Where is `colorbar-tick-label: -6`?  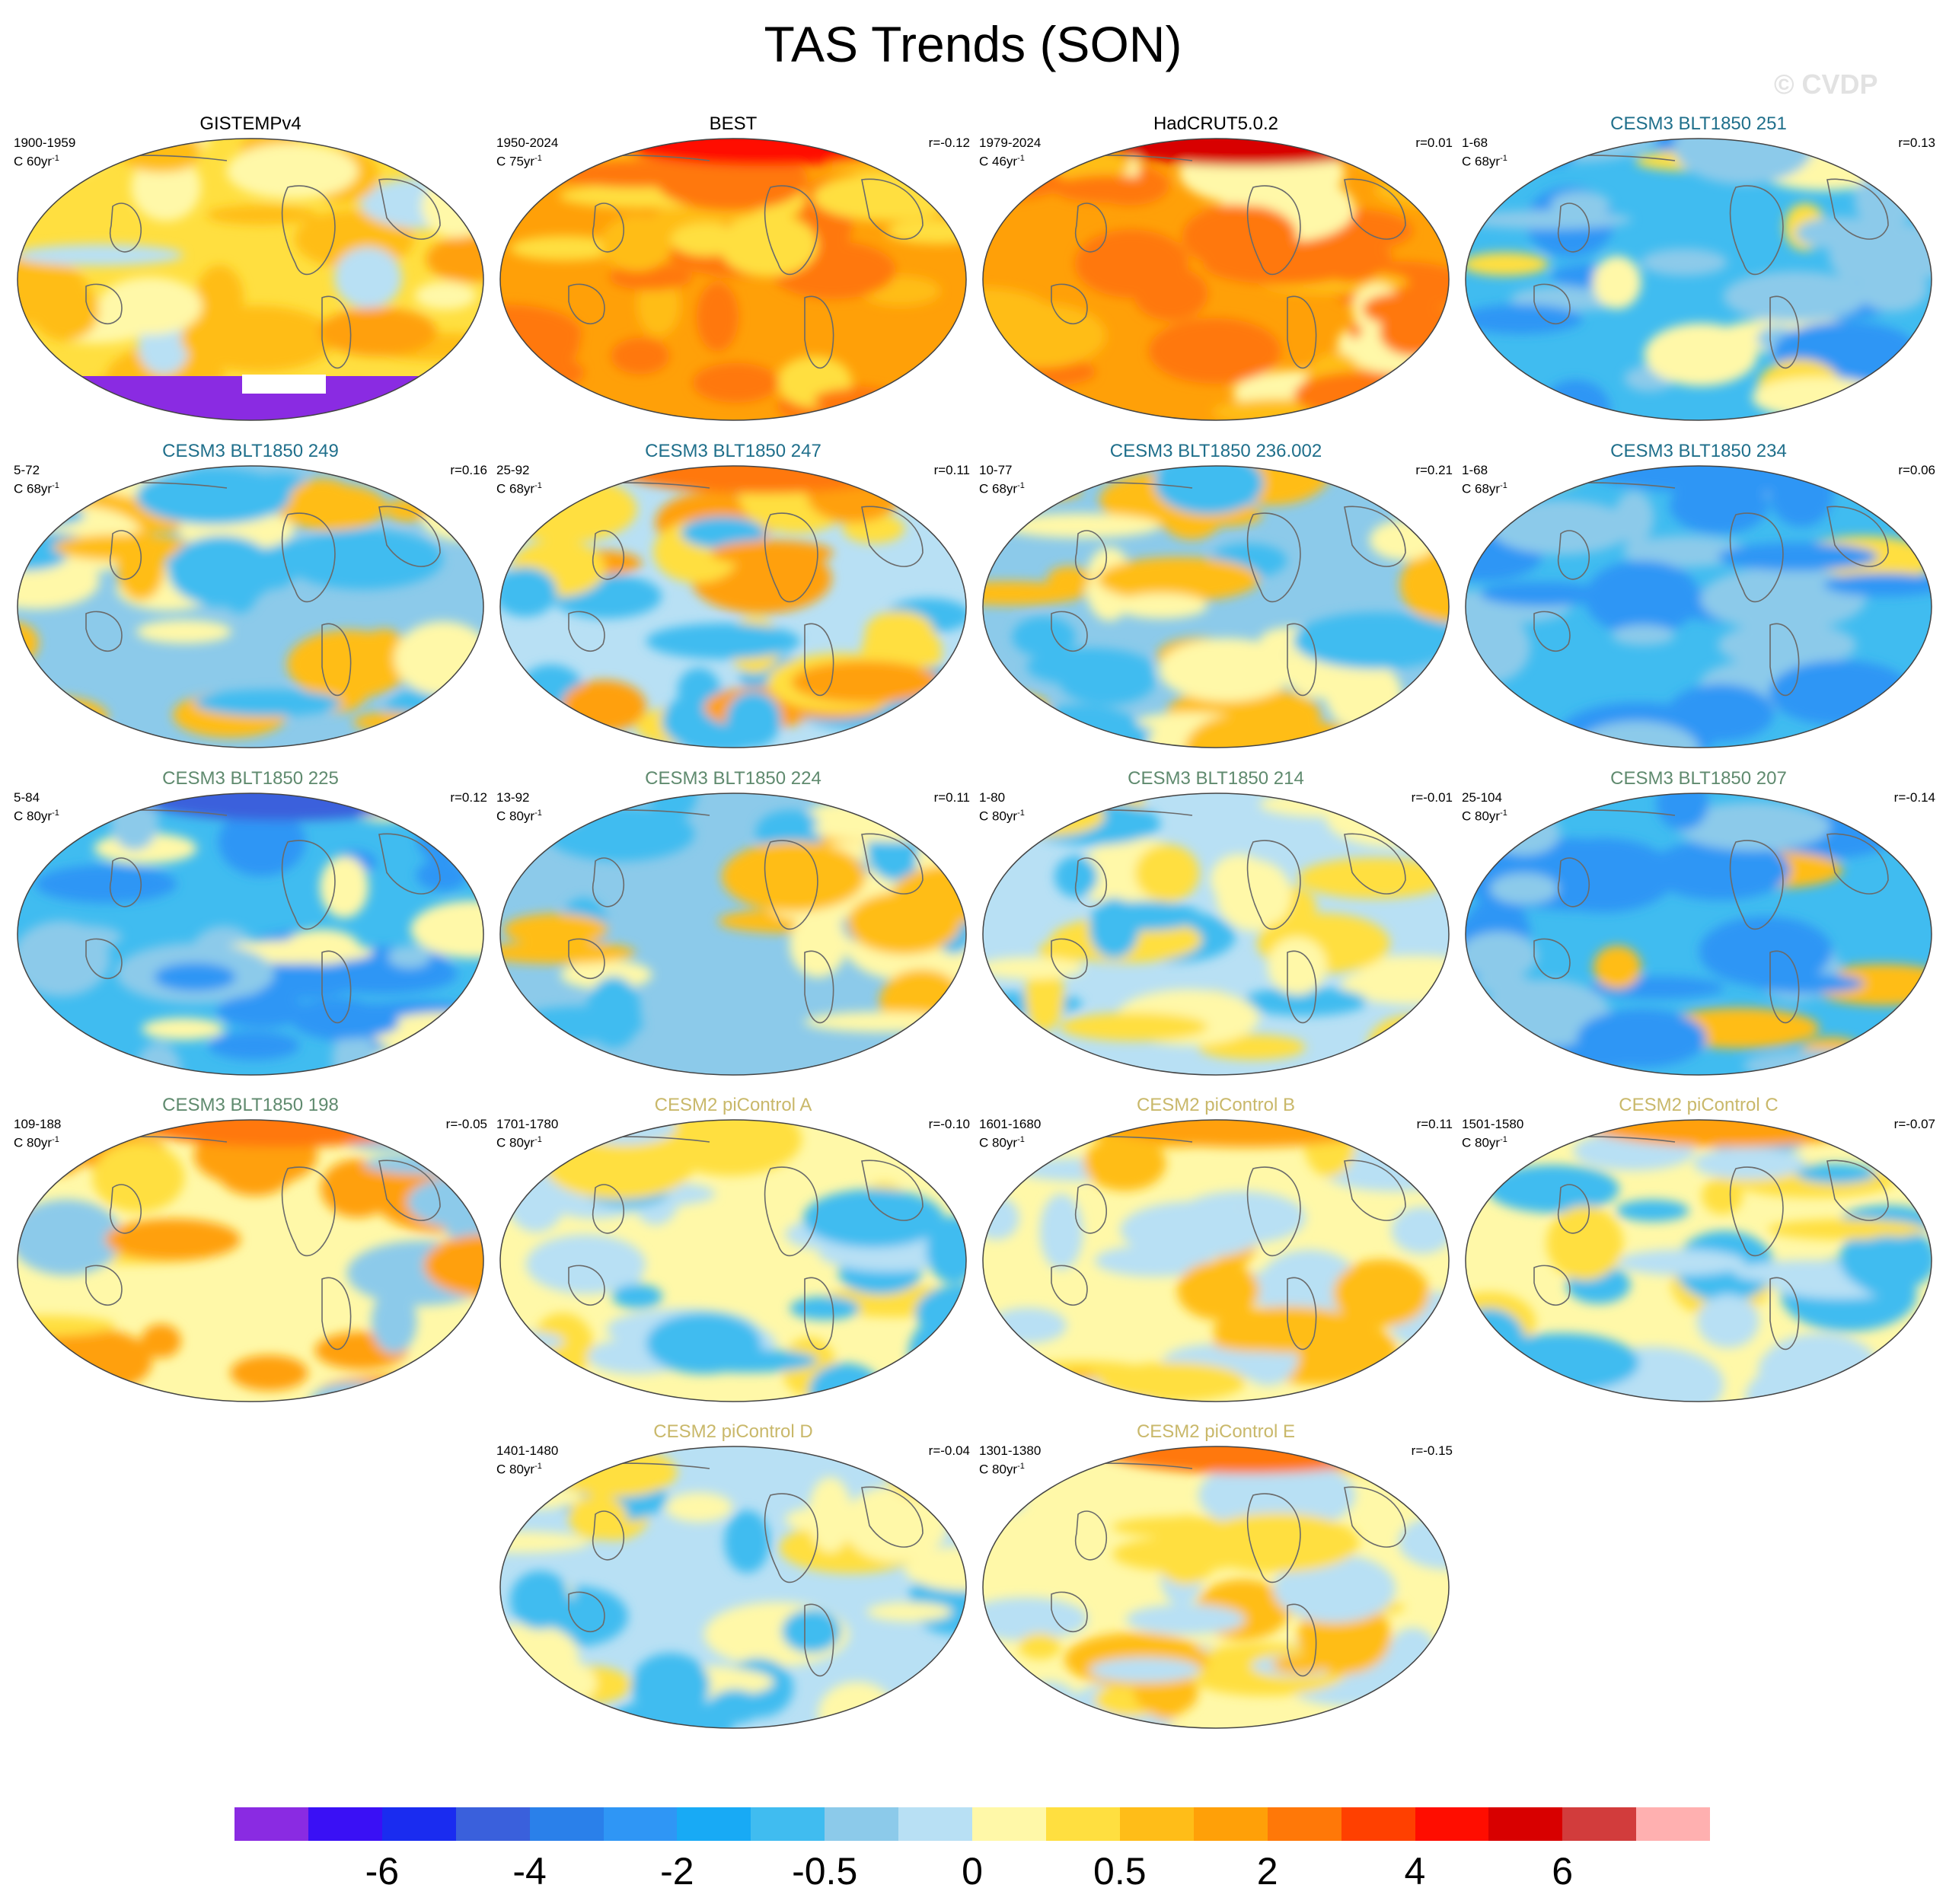
colorbar-tick-label: -6 is located at coordinates (383, 1871).